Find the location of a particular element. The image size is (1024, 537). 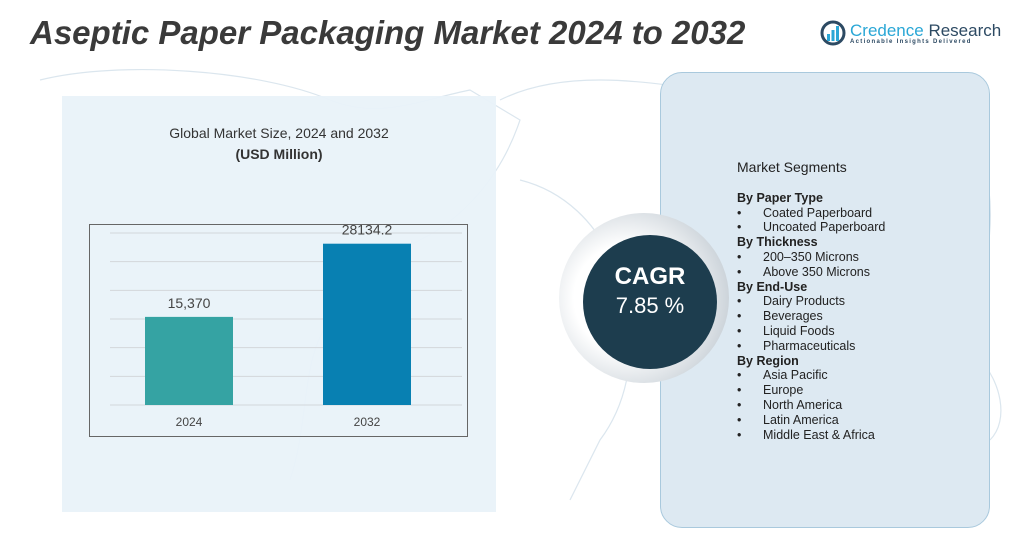

segment-item-label: Dairy Products is located at coordinates (804, 301).